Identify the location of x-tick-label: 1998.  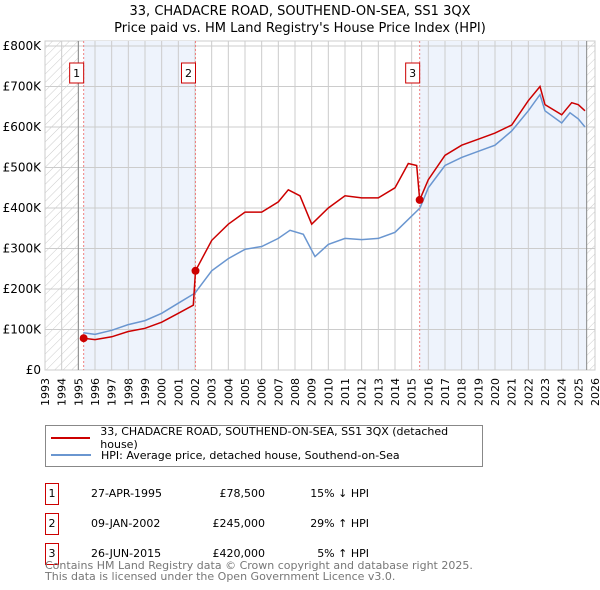
(128, 392).